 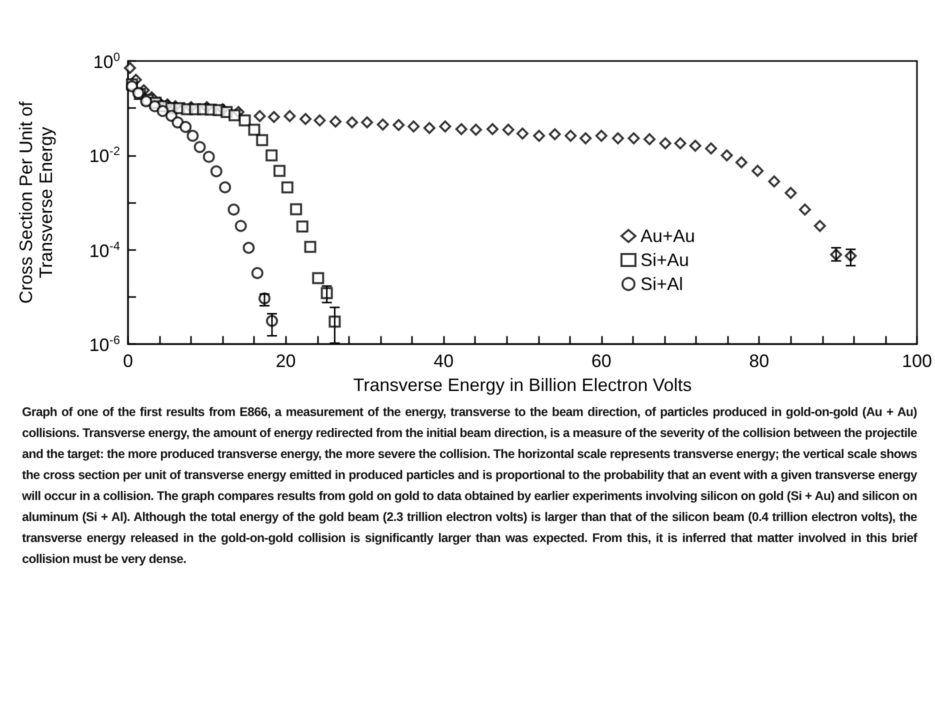 I want to click on legend-label: Si+Al, so click(x=661, y=284).